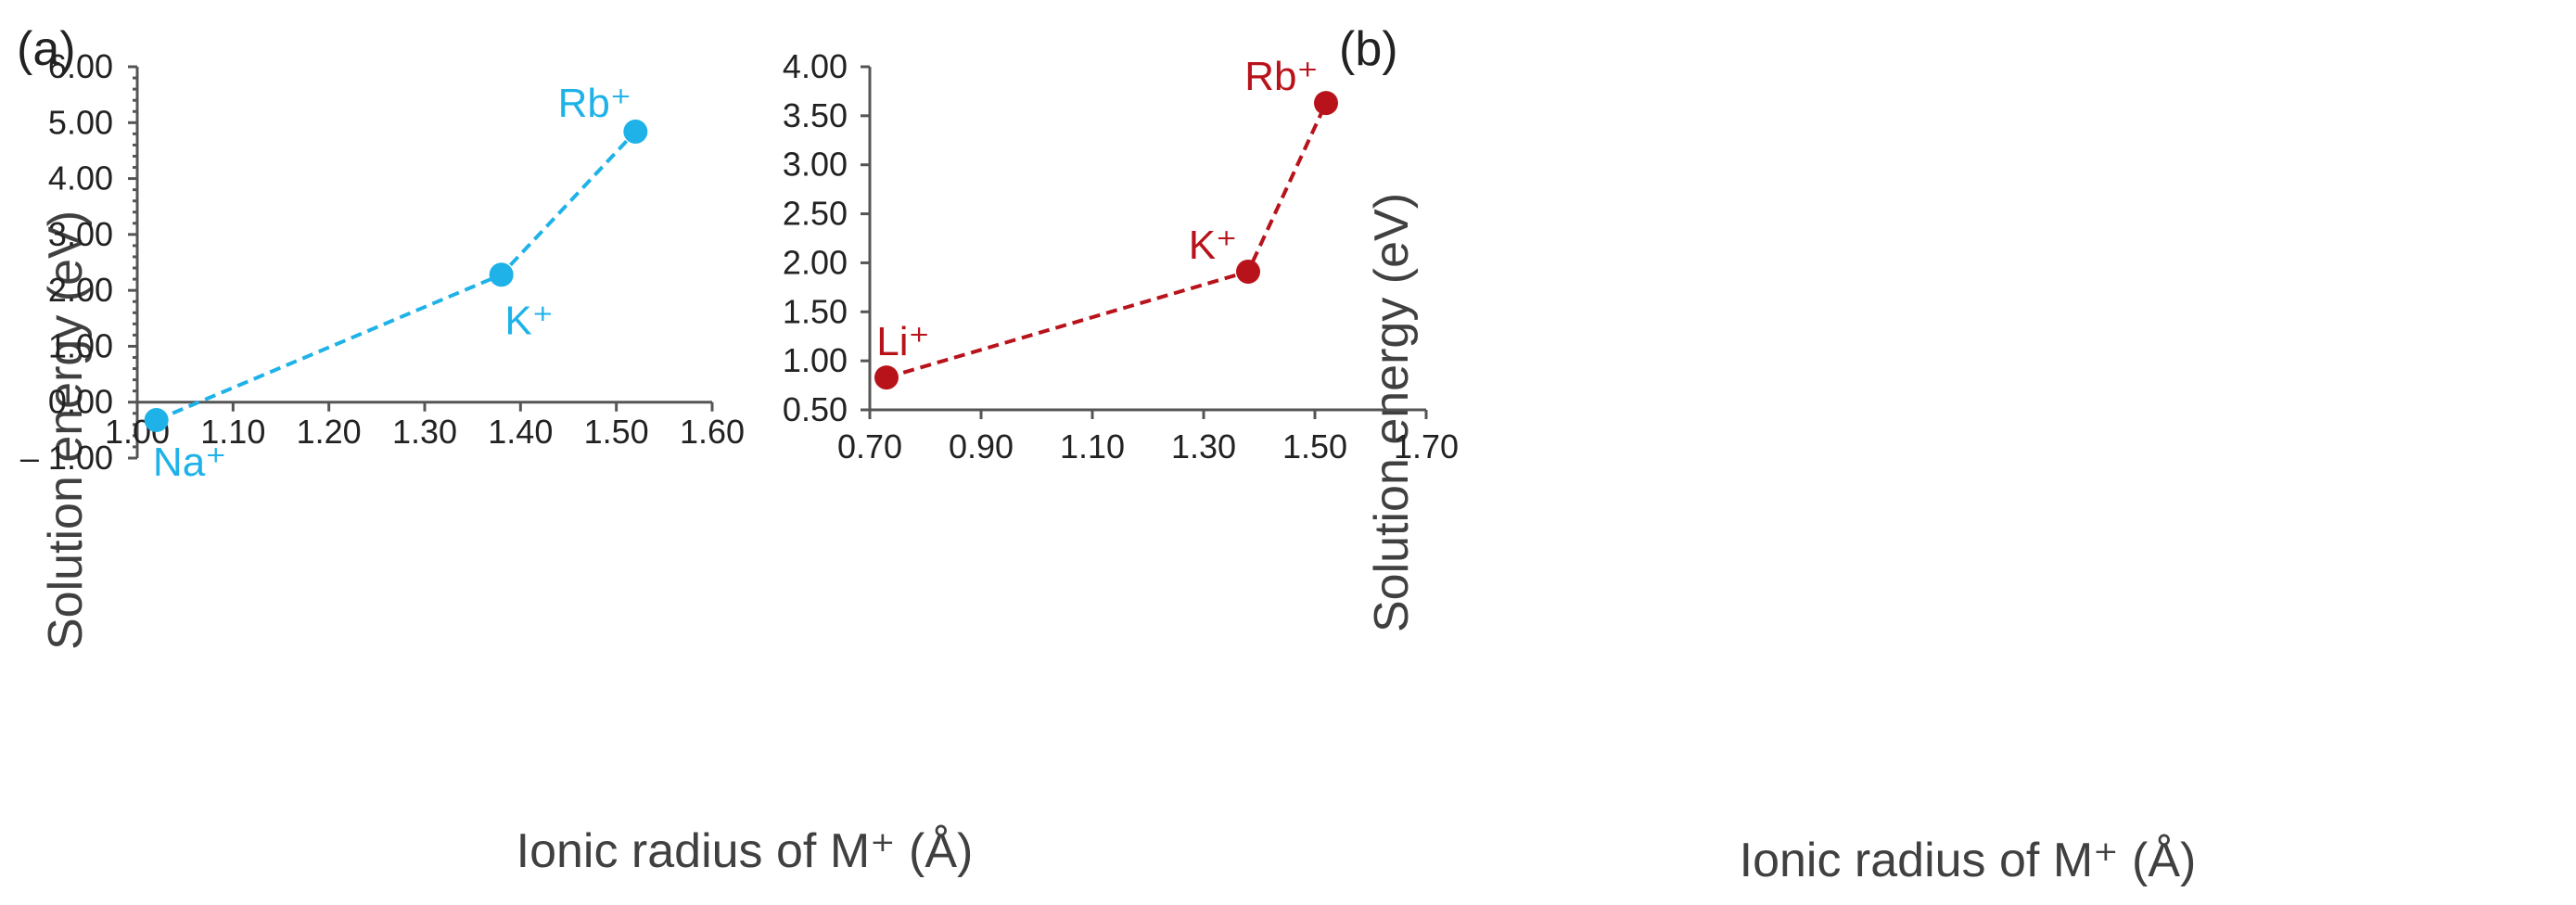 The image size is (2576, 905). I want to click on y-tick-label-b: 0.50, so click(816, 409).